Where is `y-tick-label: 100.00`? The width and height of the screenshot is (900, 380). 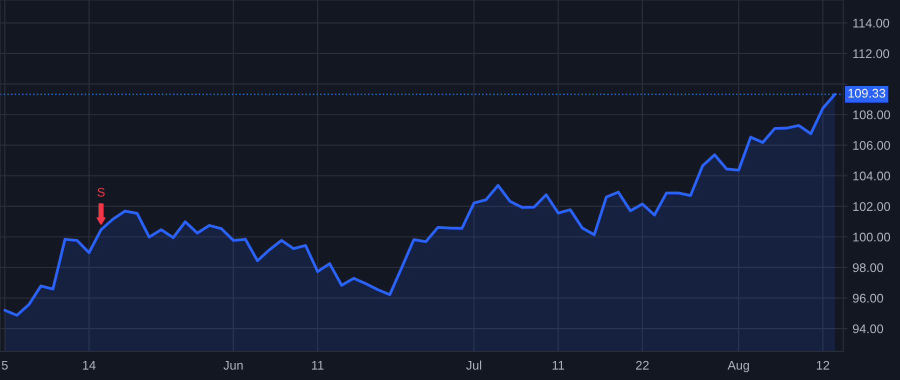
y-tick-label: 100.00 is located at coordinates (871, 237).